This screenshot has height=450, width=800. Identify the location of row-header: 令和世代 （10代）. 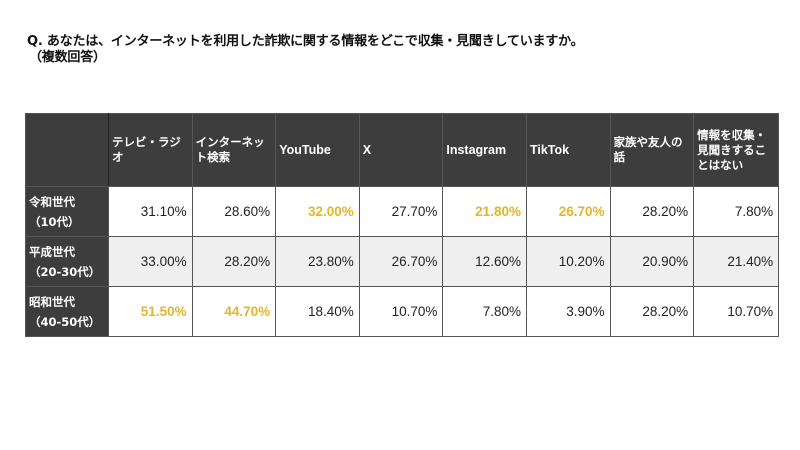
(67, 211).